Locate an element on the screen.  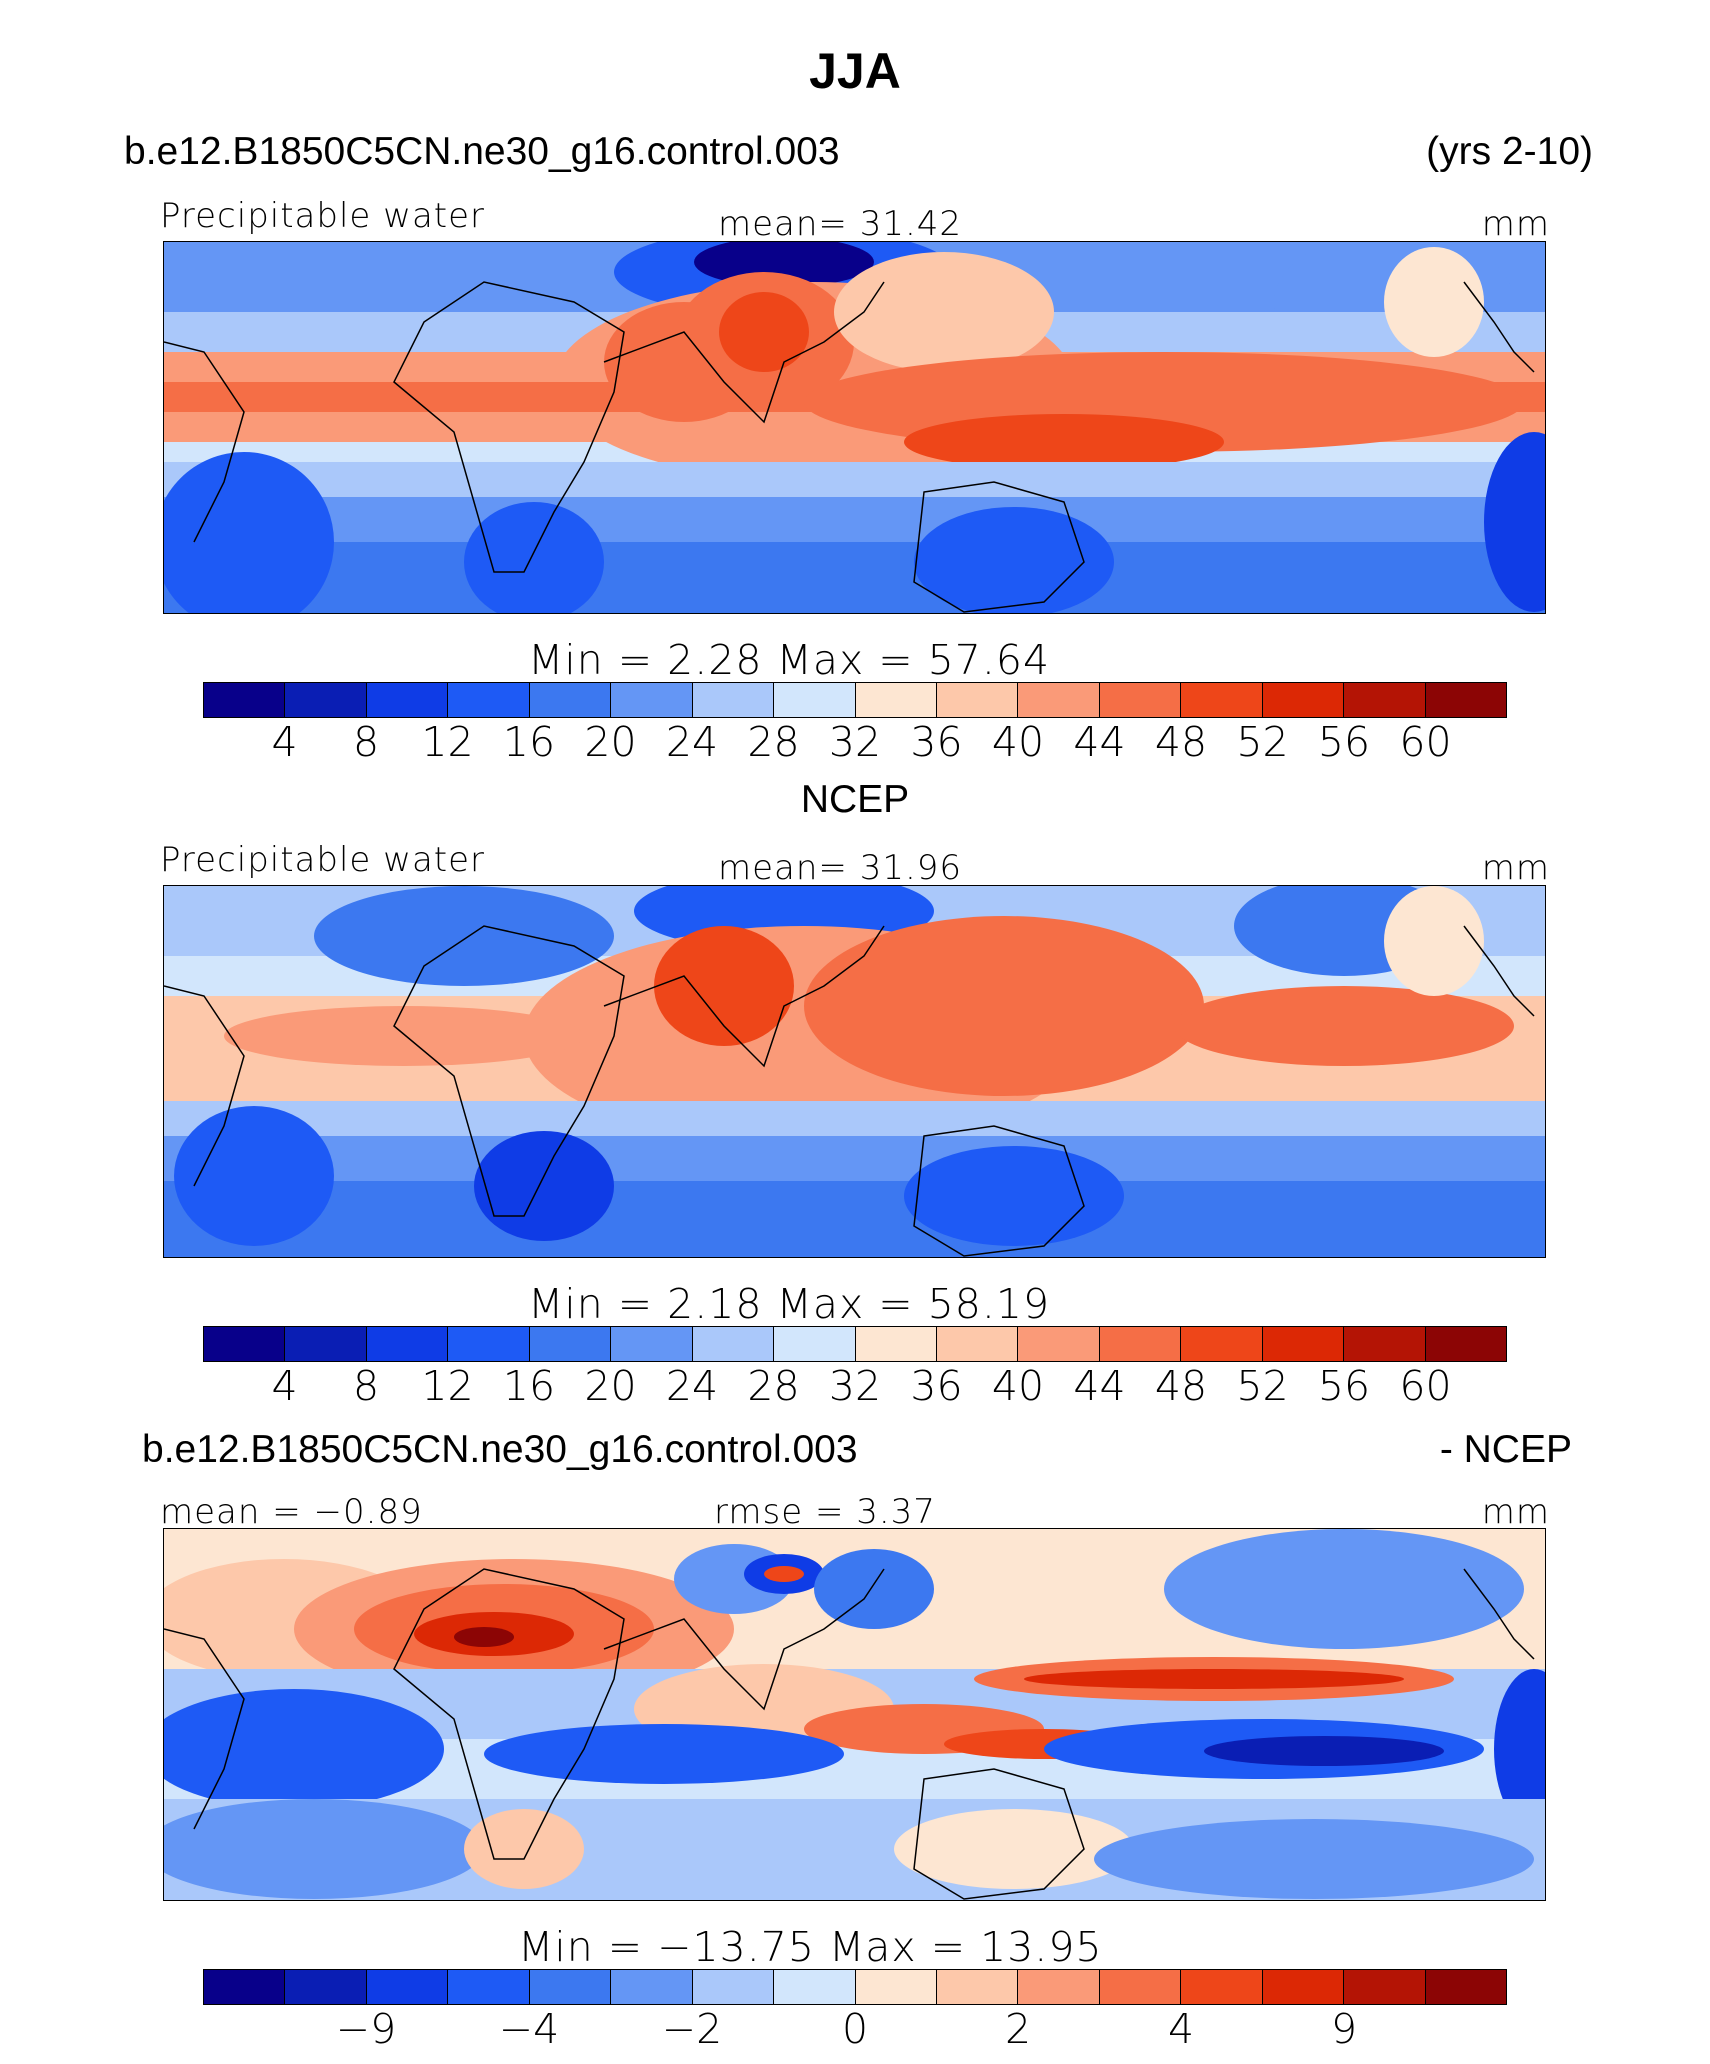
colorbar-tick-label: 9 is located at coordinates (1344, 2029).